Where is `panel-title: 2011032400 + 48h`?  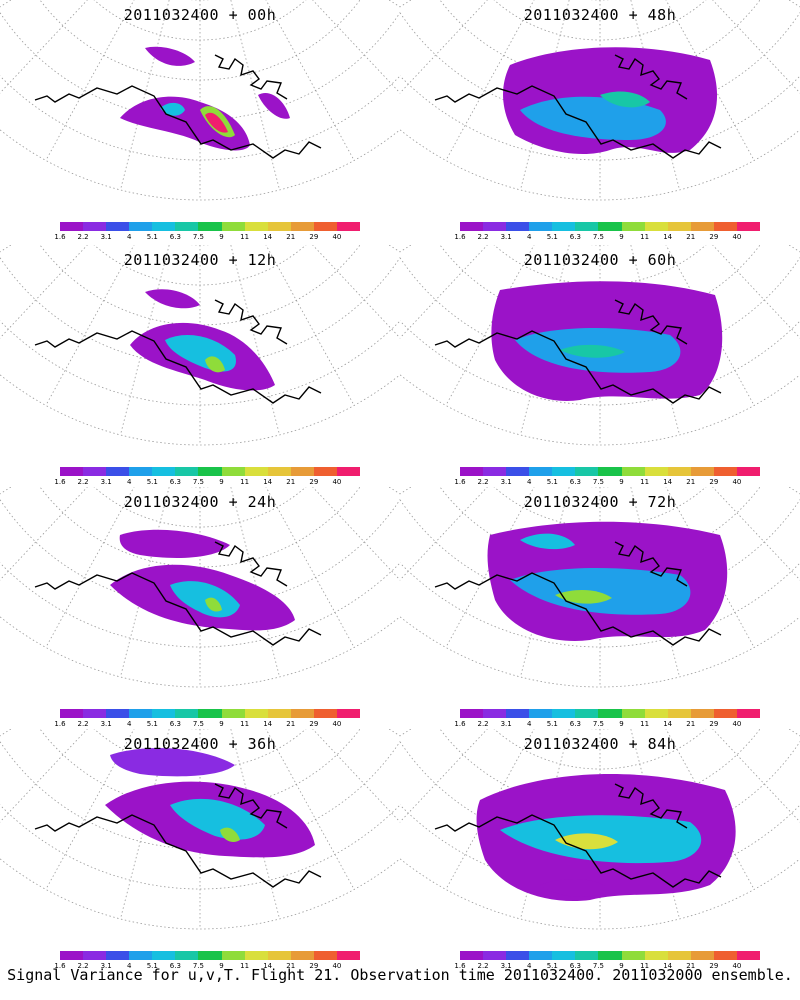 panel-title: 2011032400 + 48h is located at coordinates (600, 15).